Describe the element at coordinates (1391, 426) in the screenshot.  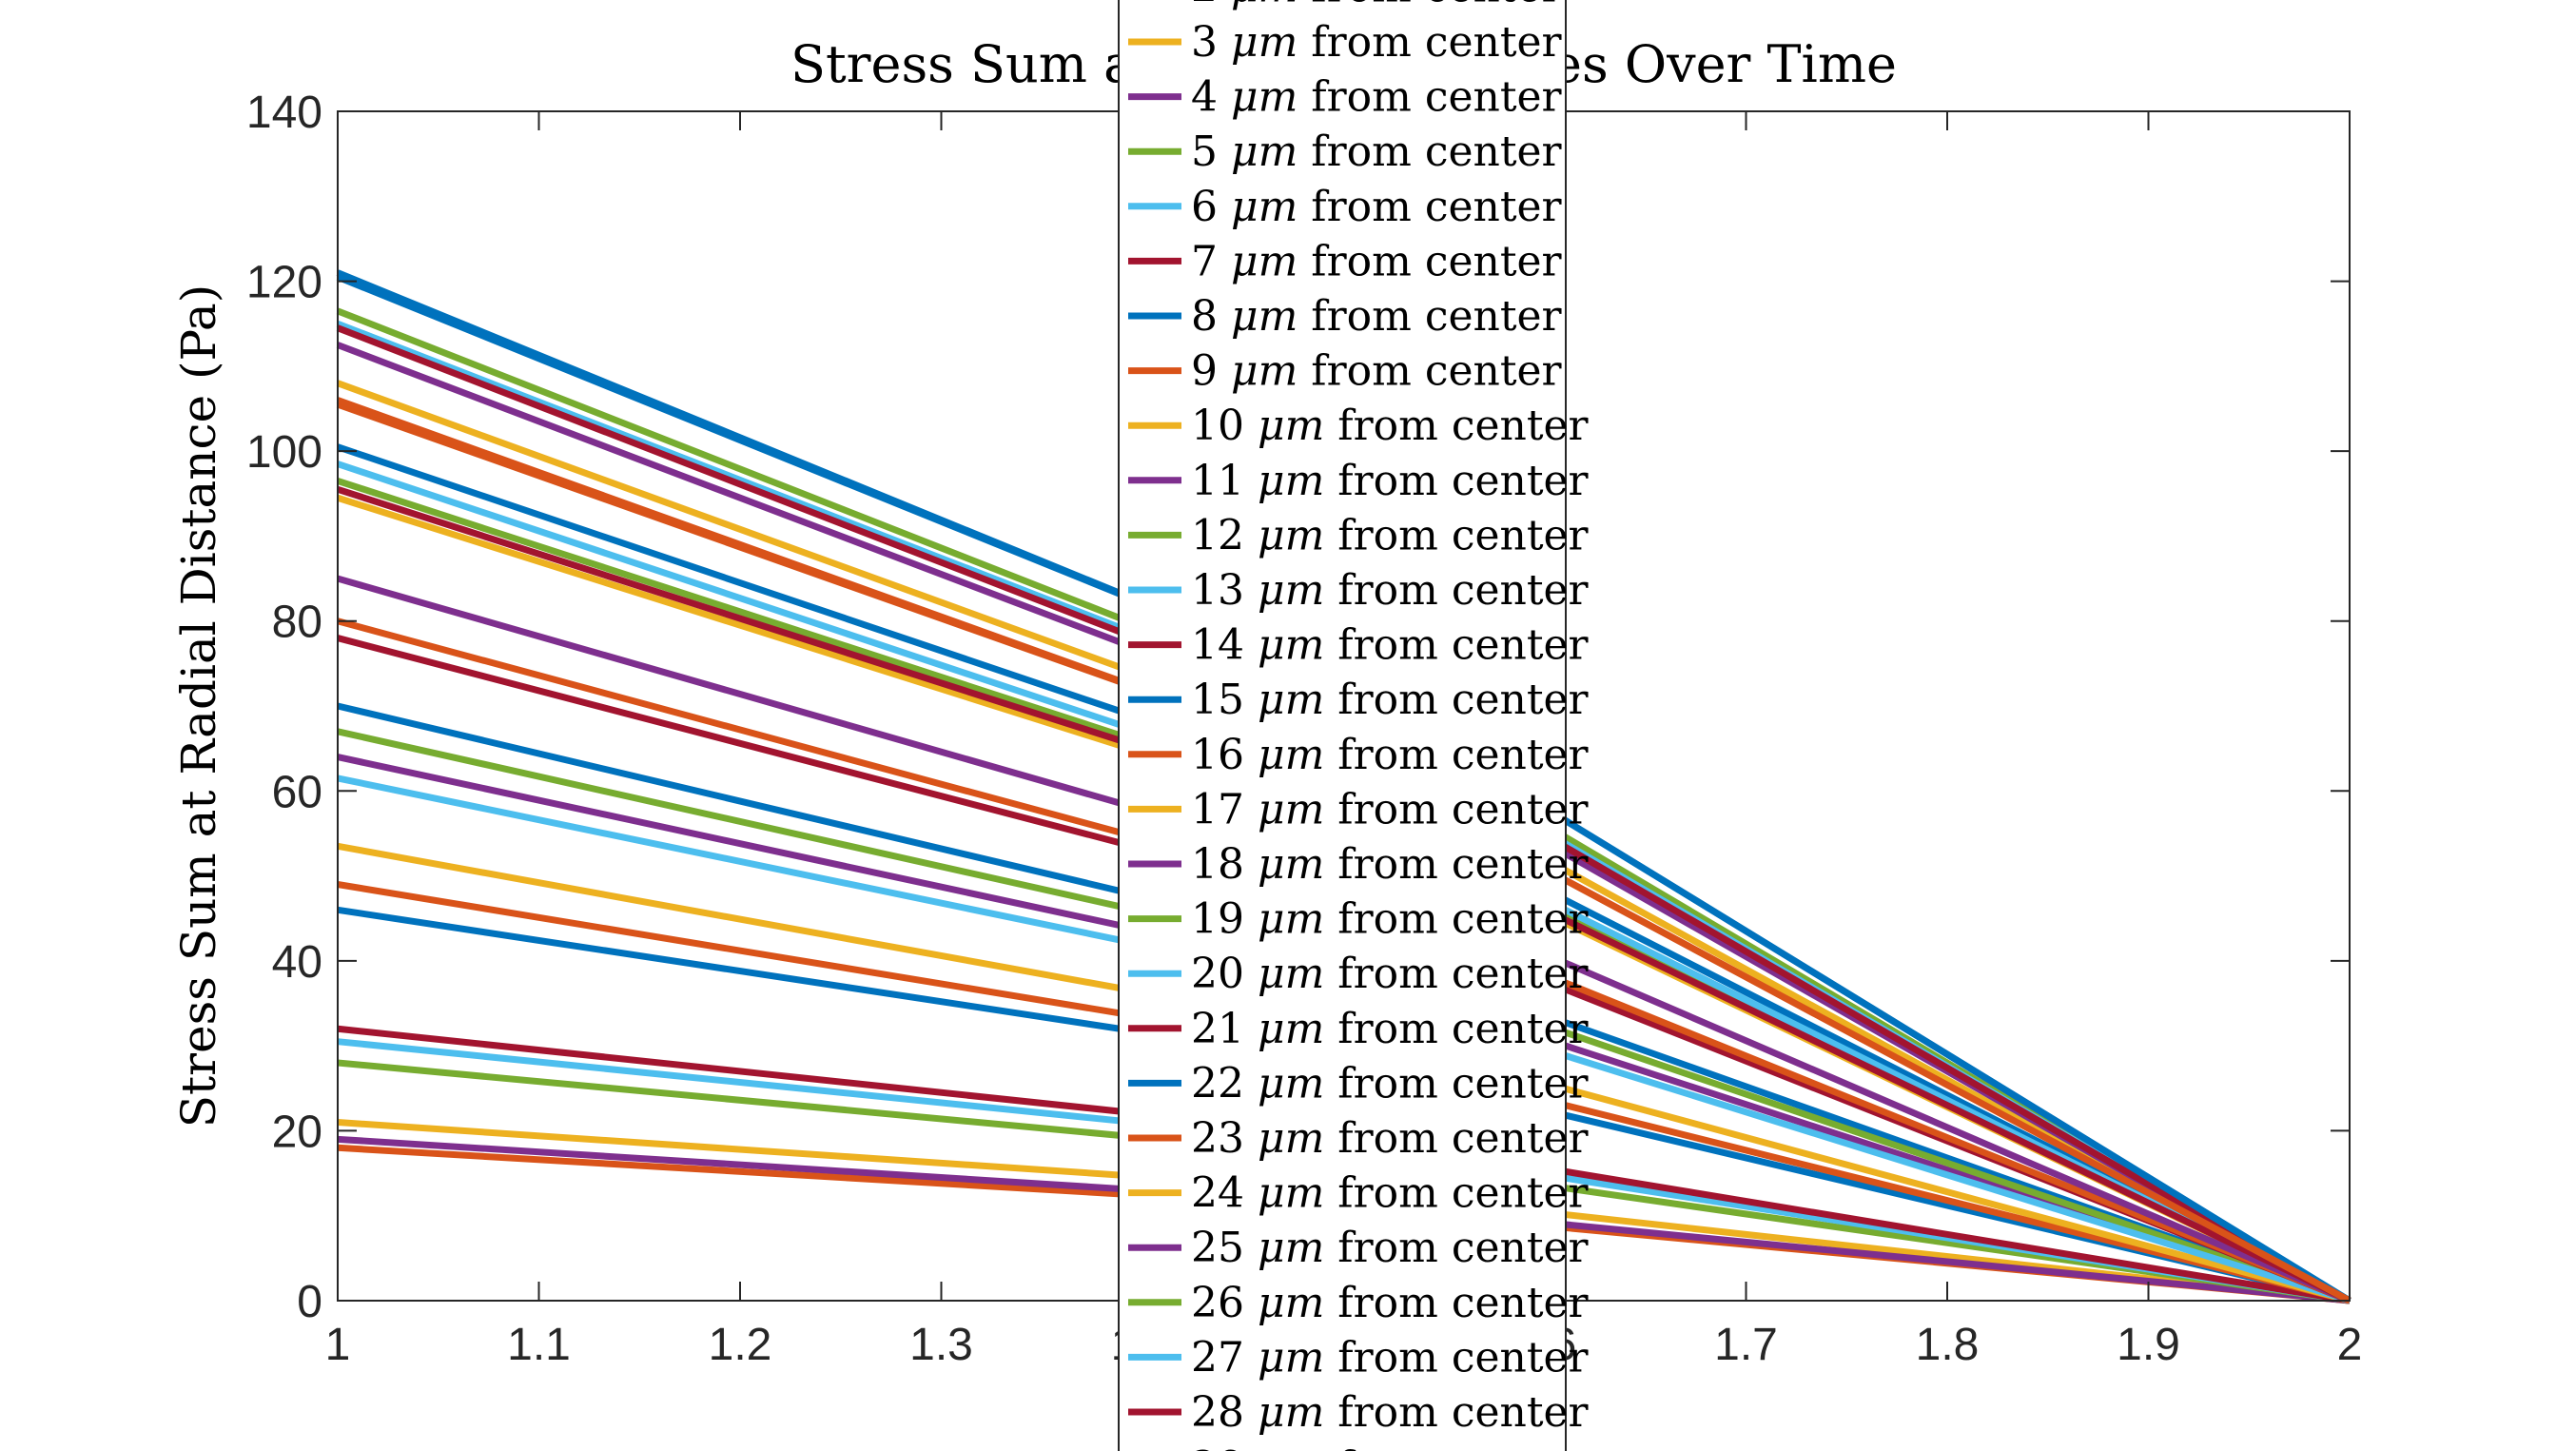
I see `legend-label: 10 μm from center` at that location.